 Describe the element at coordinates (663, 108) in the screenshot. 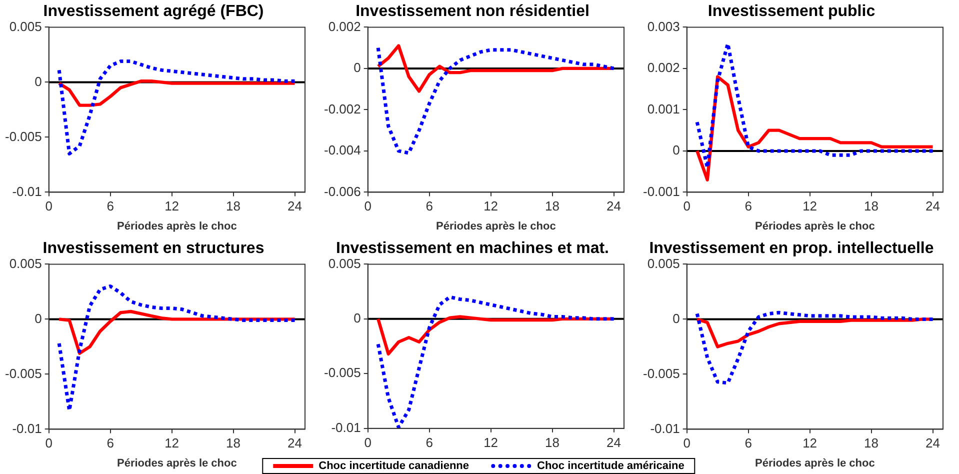

I see `y-tick-label: 0.001` at that location.